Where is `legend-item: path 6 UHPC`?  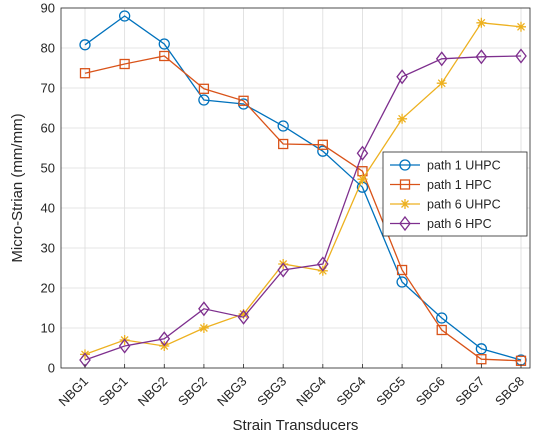
legend-item: path 6 UHPC is located at coordinates (445, 205).